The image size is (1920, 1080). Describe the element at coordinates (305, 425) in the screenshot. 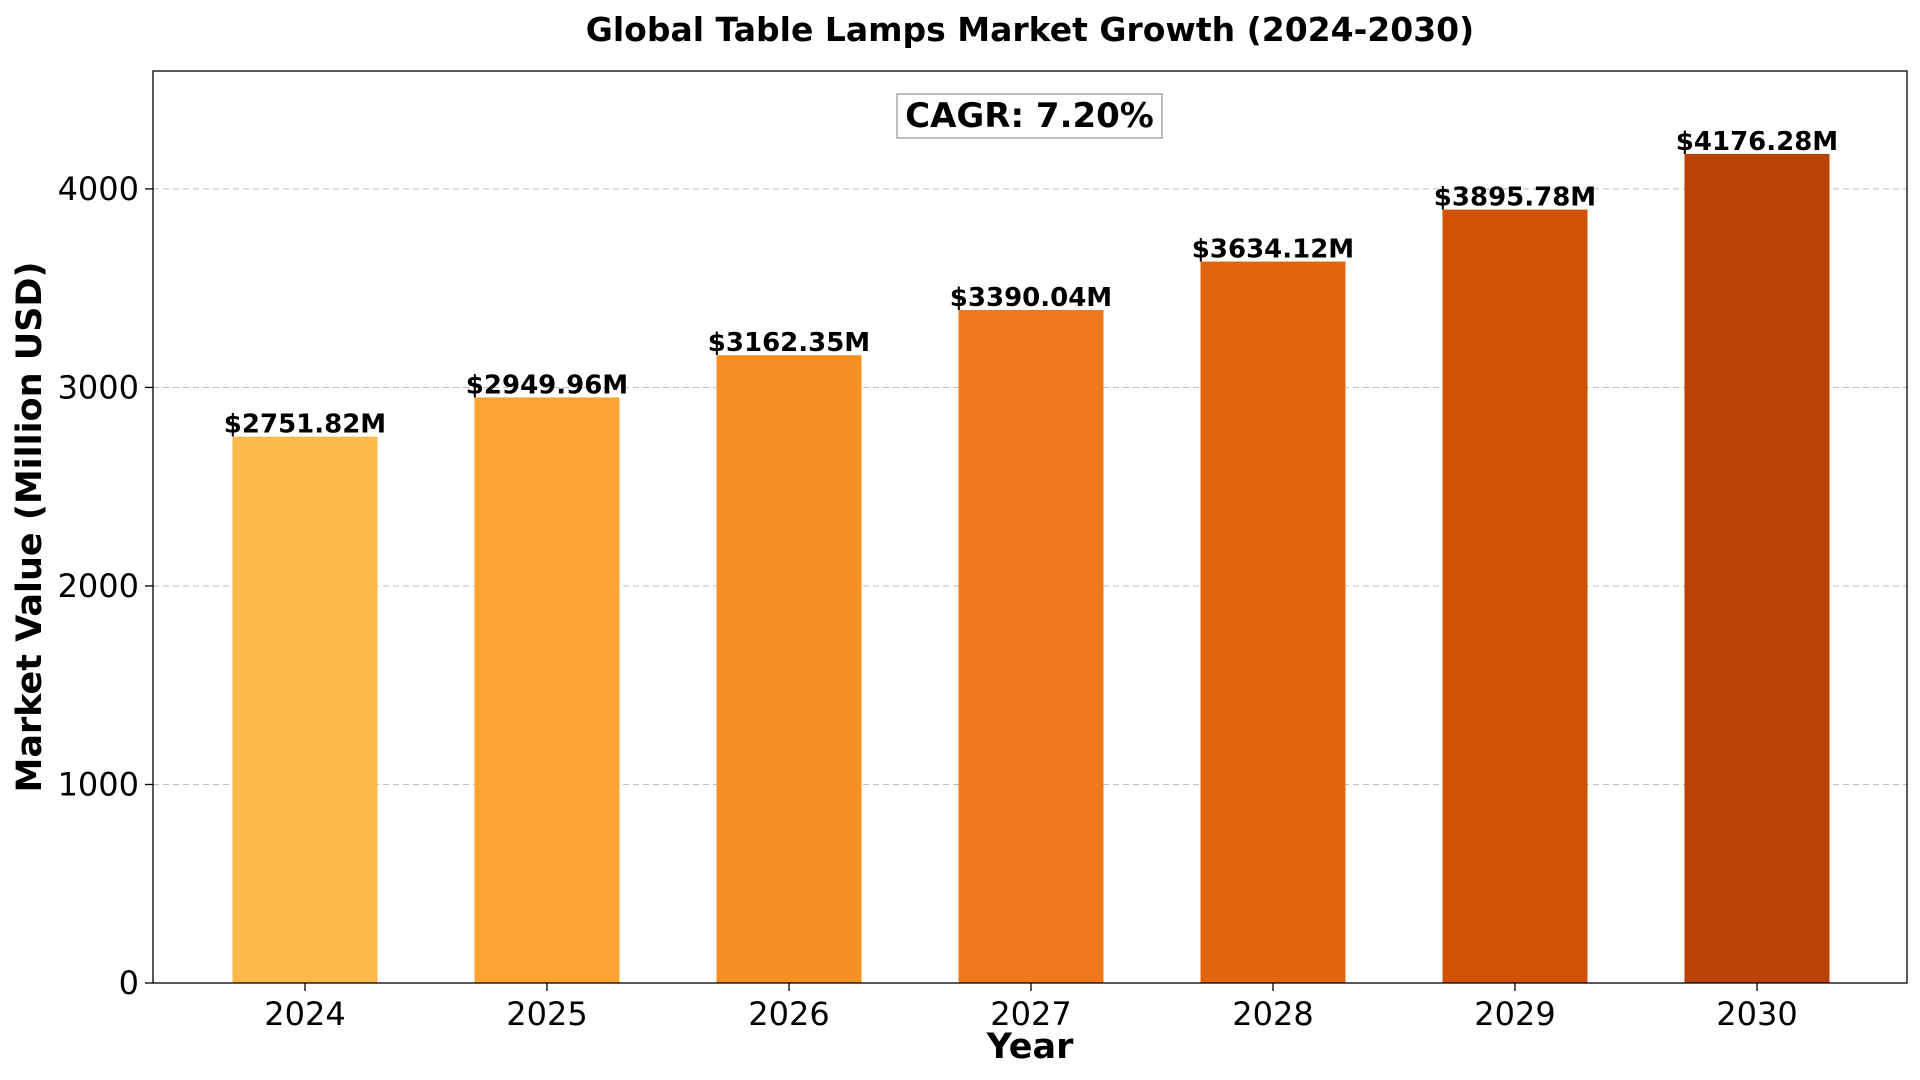

I see `bar-value-label: $2751.82M` at that location.